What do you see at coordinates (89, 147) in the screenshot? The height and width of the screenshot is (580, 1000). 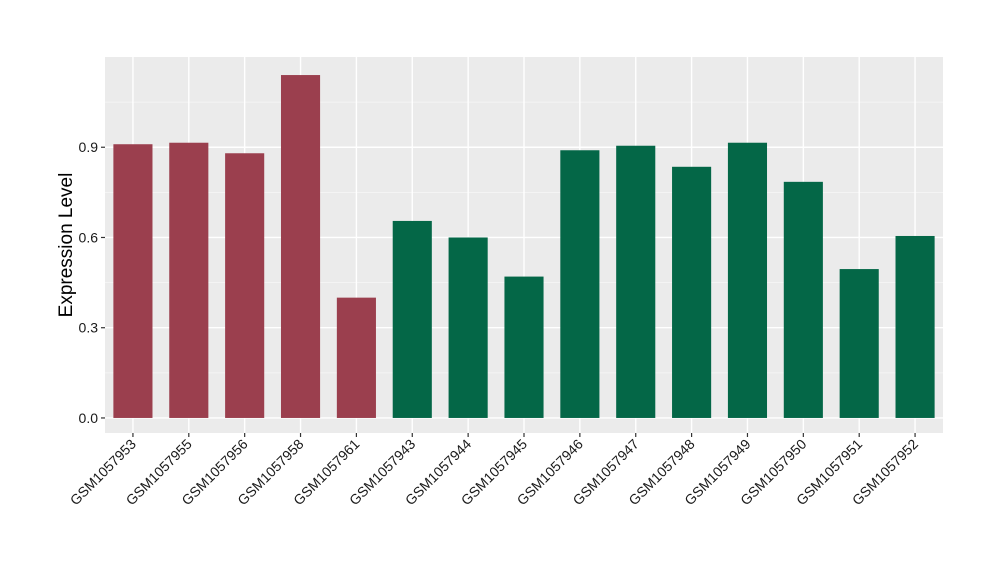 I see `y-tick-label: 0.9` at bounding box center [89, 147].